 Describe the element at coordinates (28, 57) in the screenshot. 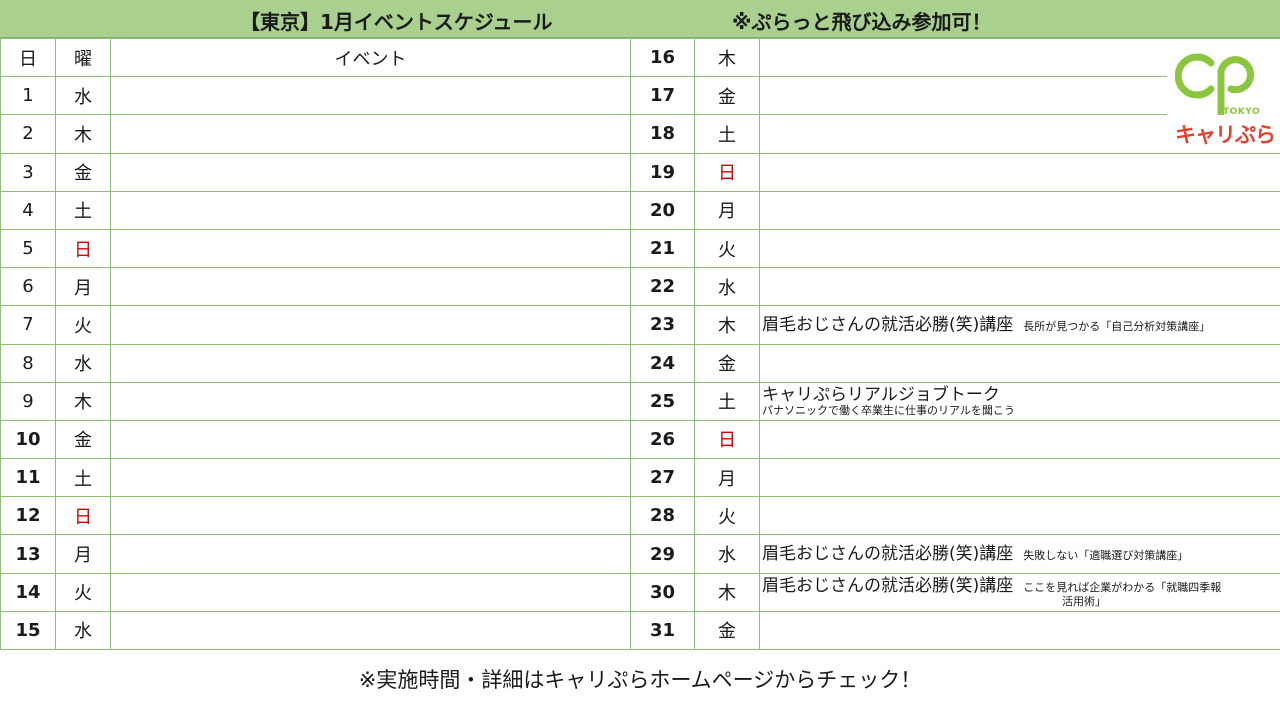

I see `column-header-day: 日` at that location.